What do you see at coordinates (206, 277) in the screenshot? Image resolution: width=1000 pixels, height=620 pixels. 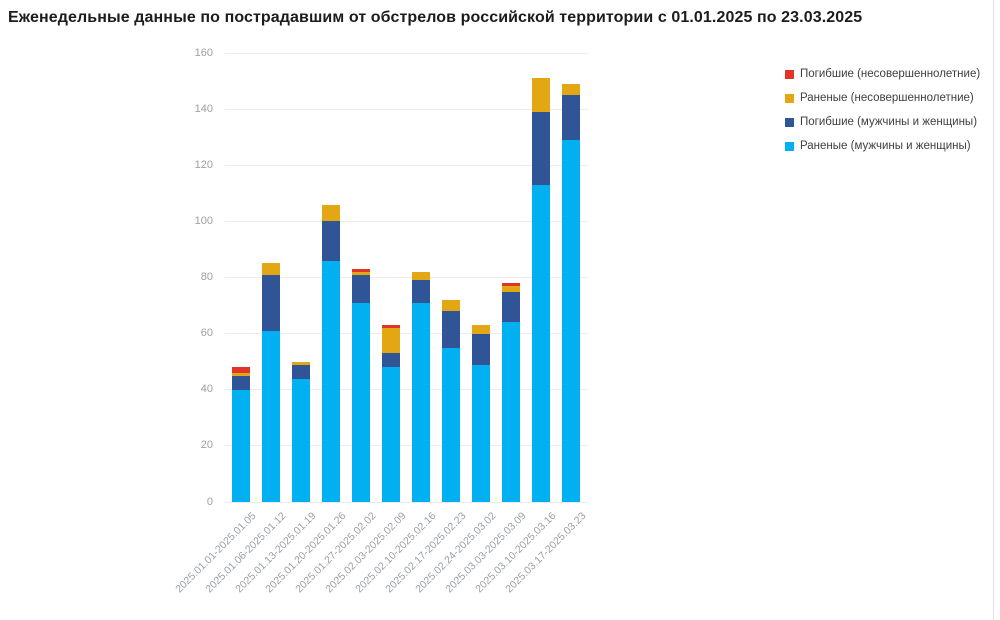 I see `y-tick-label-80: 80` at bounding box center [206, 277].